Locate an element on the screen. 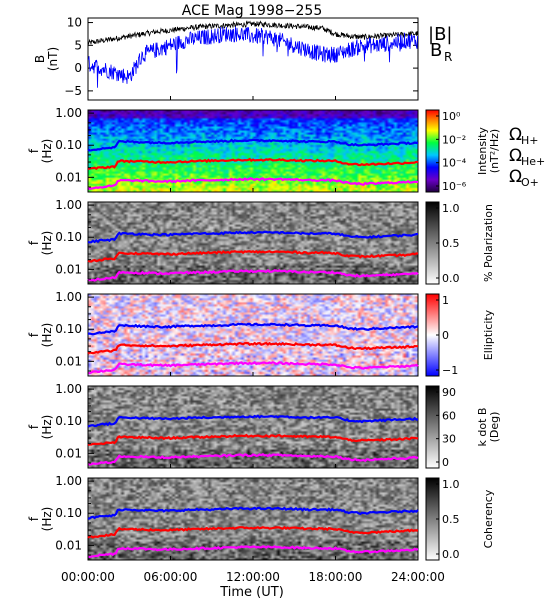  colorbar-label-line: (Deg) is located at coordinates (494, 427).